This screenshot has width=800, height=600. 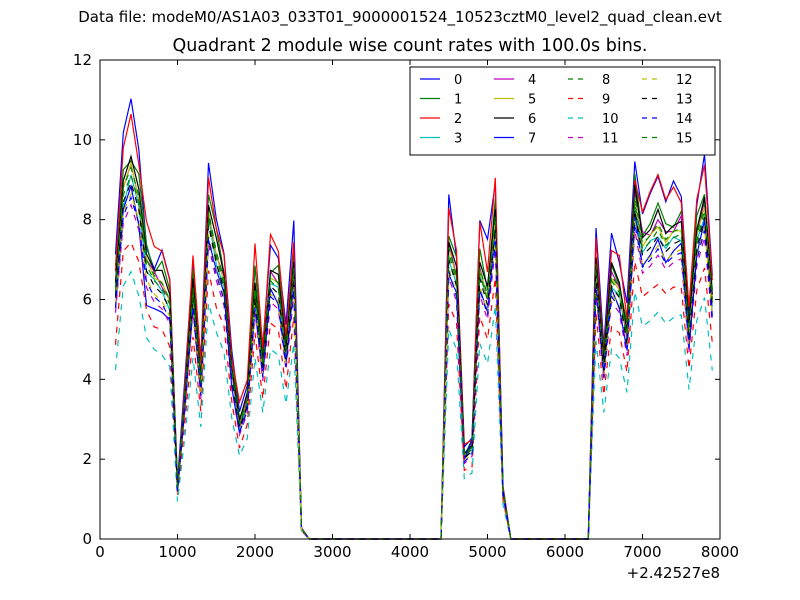 What do you see at coordinates (532, 119) in the screenshot?
I see `legend-label-6: 6` at bounding box center [532, 119].